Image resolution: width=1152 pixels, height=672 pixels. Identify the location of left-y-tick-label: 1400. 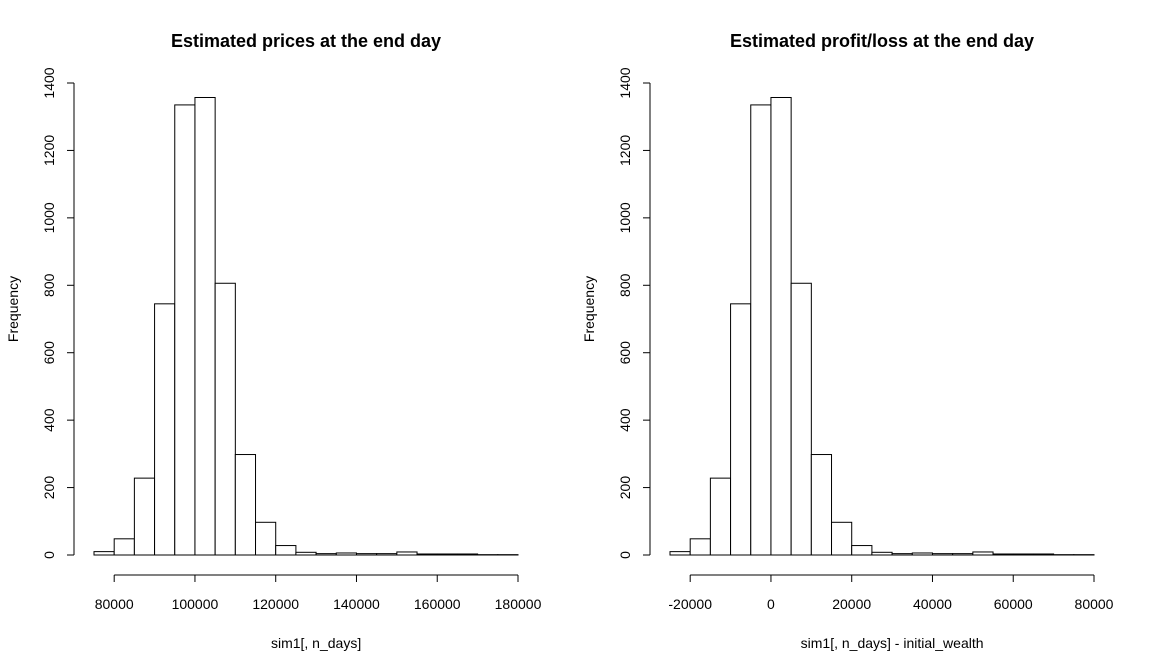
(49, 82).